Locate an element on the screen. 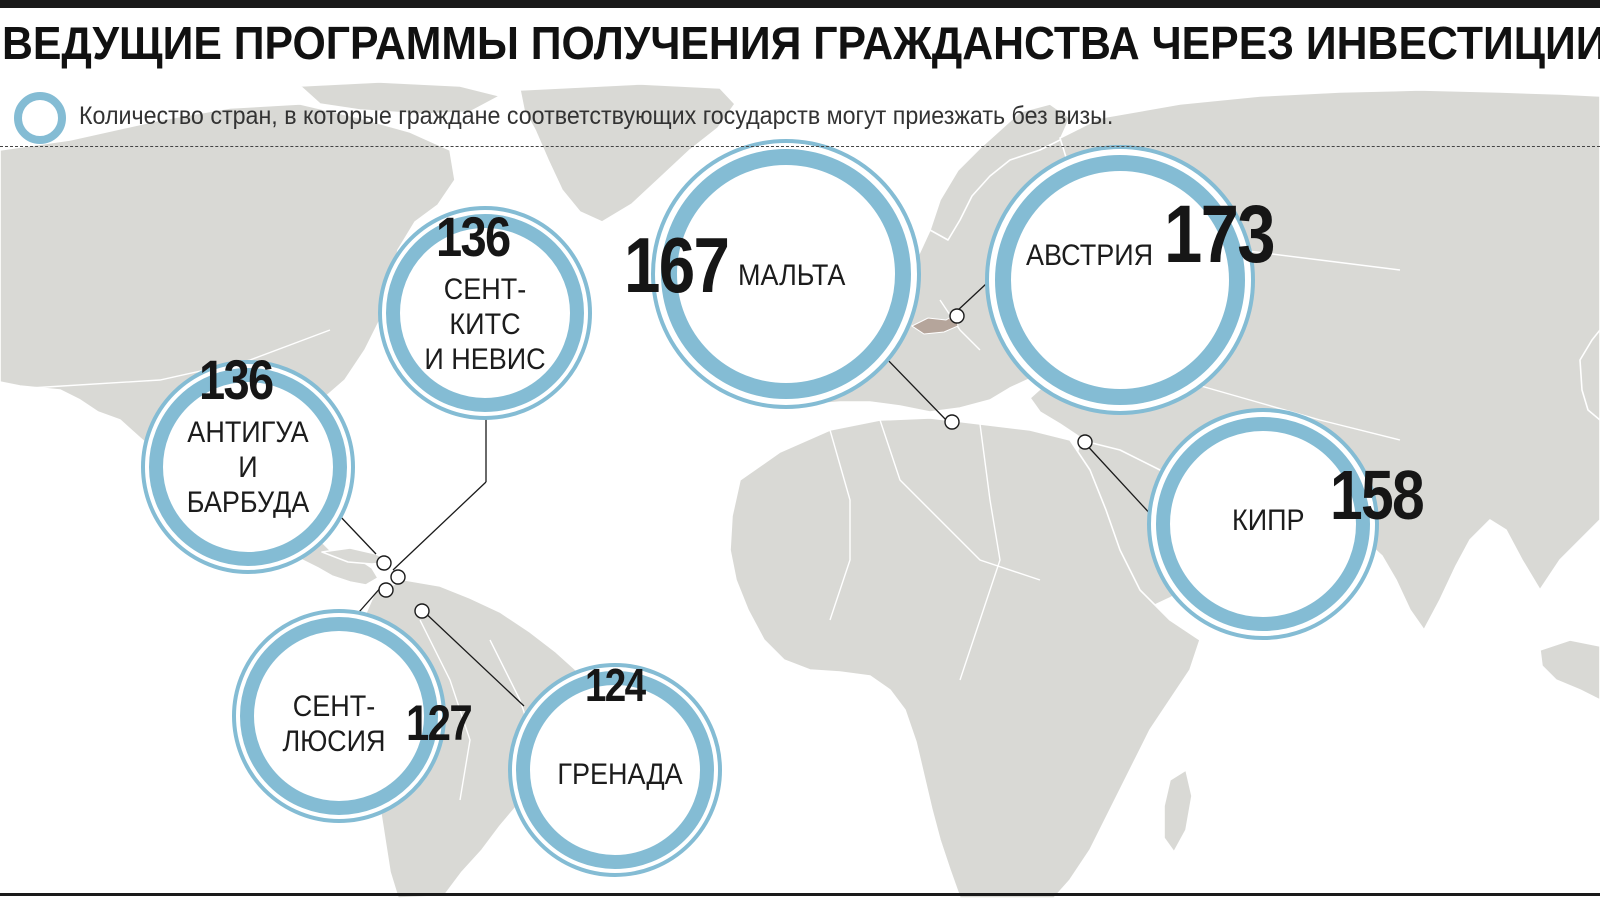 This screenshot has width=1600, height=900. antigua-label-line: БАРБУДА is located at coordinates (248, 502).